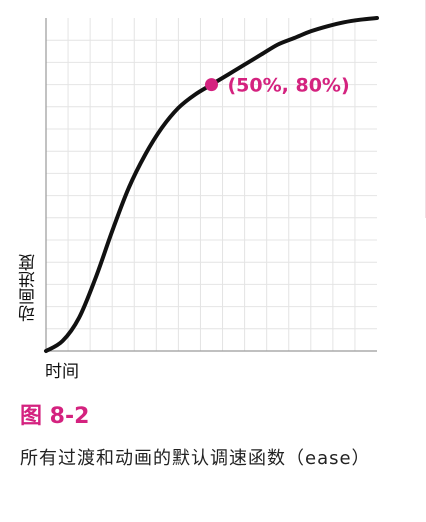  Describe the element at coordinates (62, 369) in the screenshot. I see `x-axis-label: 时间` at that location.